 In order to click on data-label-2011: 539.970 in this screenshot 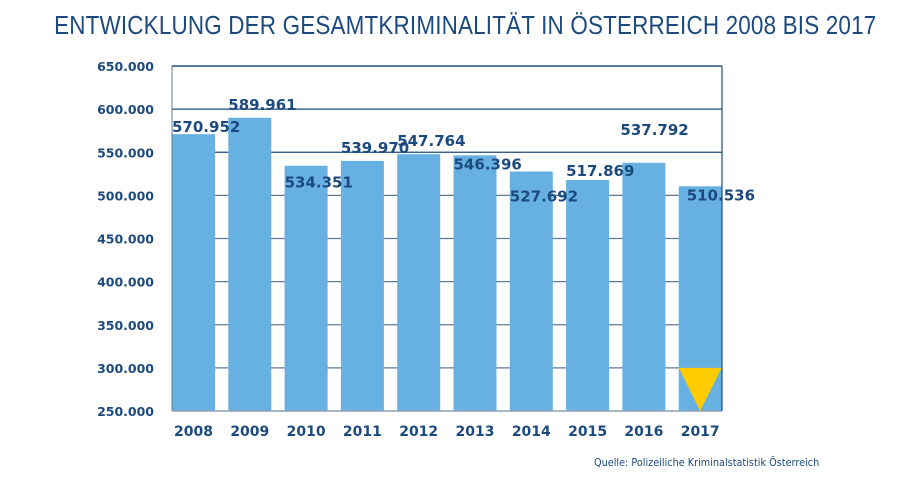, I will do `click(375, 148)`.